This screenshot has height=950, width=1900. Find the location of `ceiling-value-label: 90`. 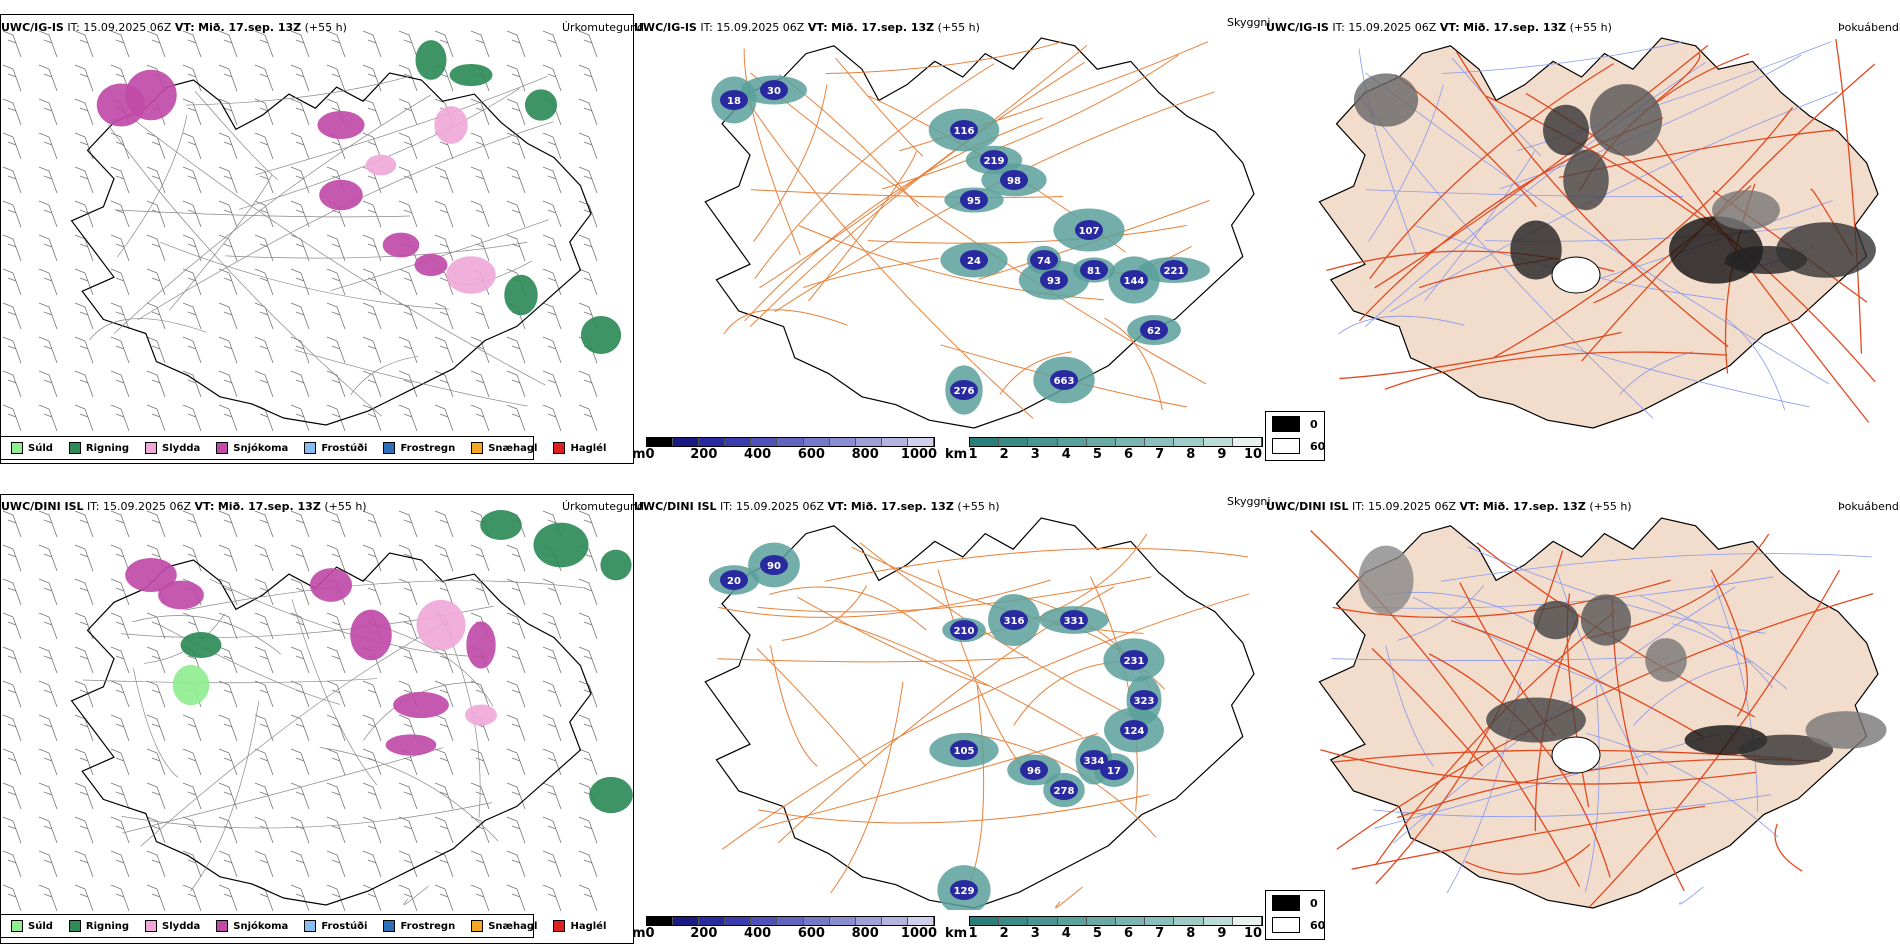

ceiling-value-label: 90 is located at coordinates (774, 566).